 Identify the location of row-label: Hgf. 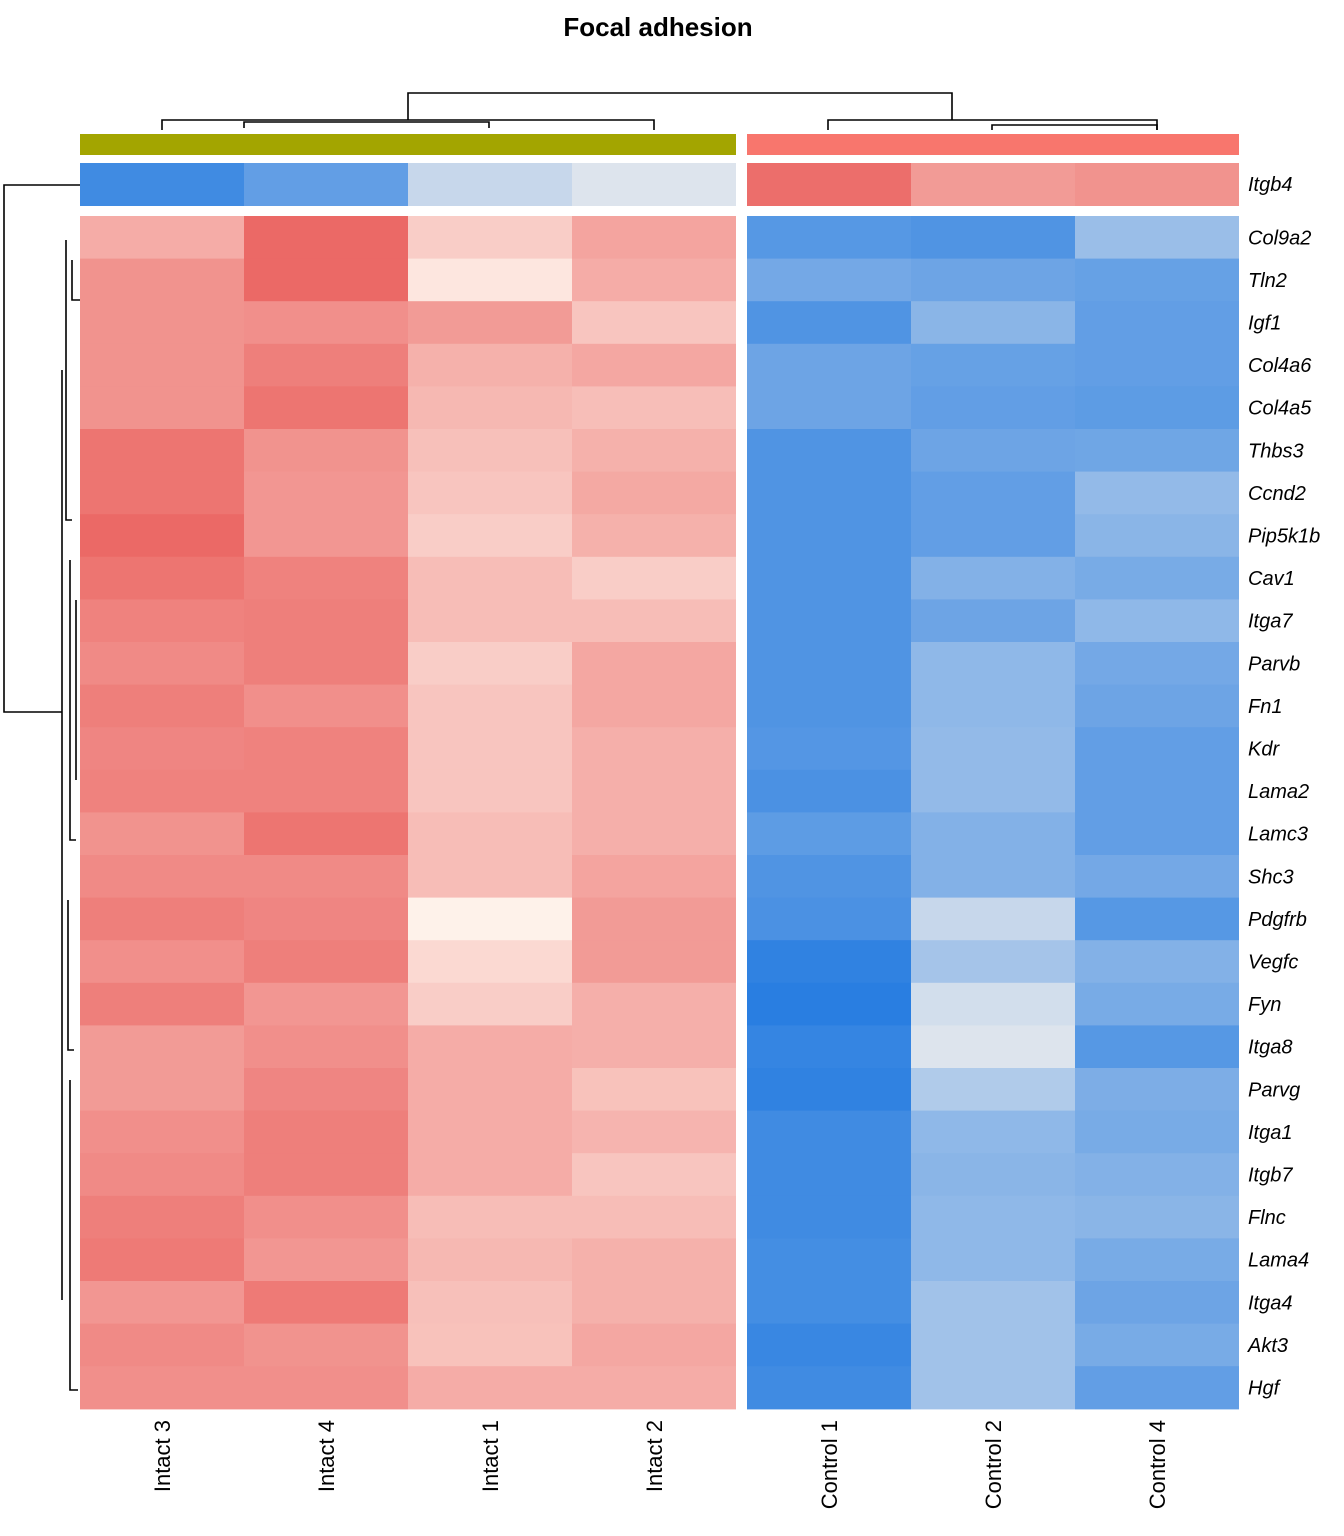
(1265, 1389).